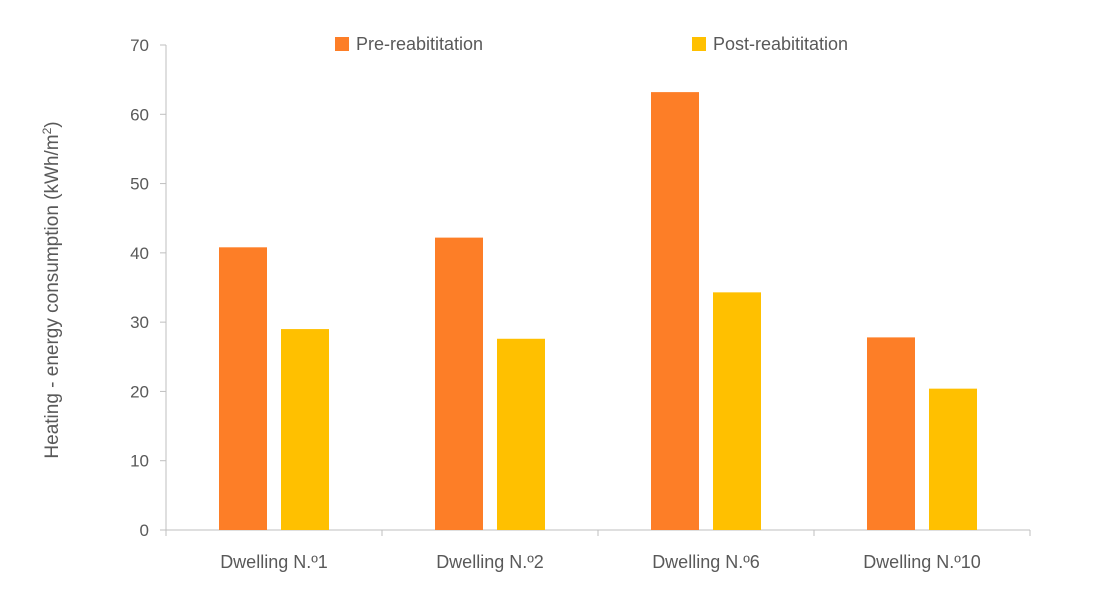  I want to click on legend-swatch-post, so click(699, 44).